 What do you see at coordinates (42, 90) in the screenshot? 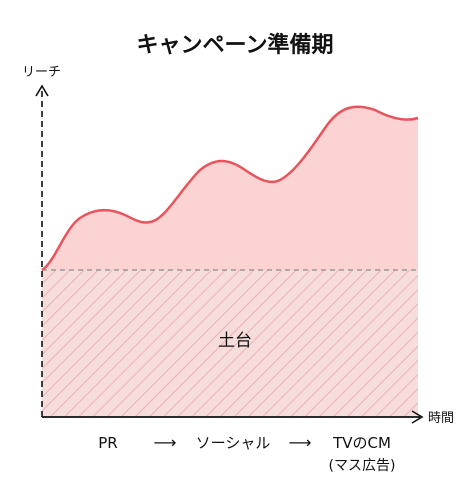
I see `y-axis-arrowhead` at bounding box center [42, 90].